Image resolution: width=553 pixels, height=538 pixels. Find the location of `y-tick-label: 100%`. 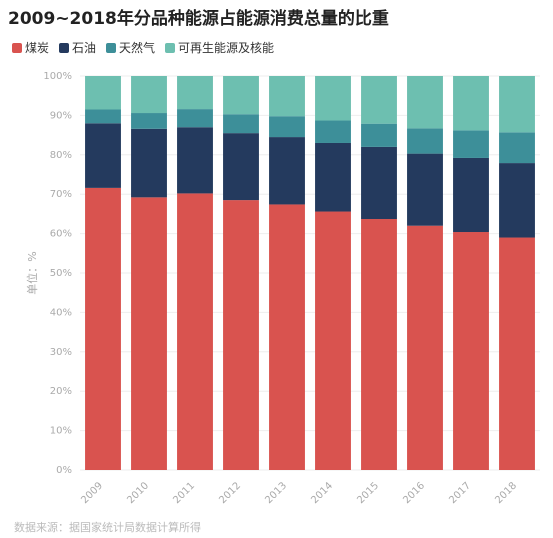

y-tick-label: 100% is located at coordinates (57, 76).